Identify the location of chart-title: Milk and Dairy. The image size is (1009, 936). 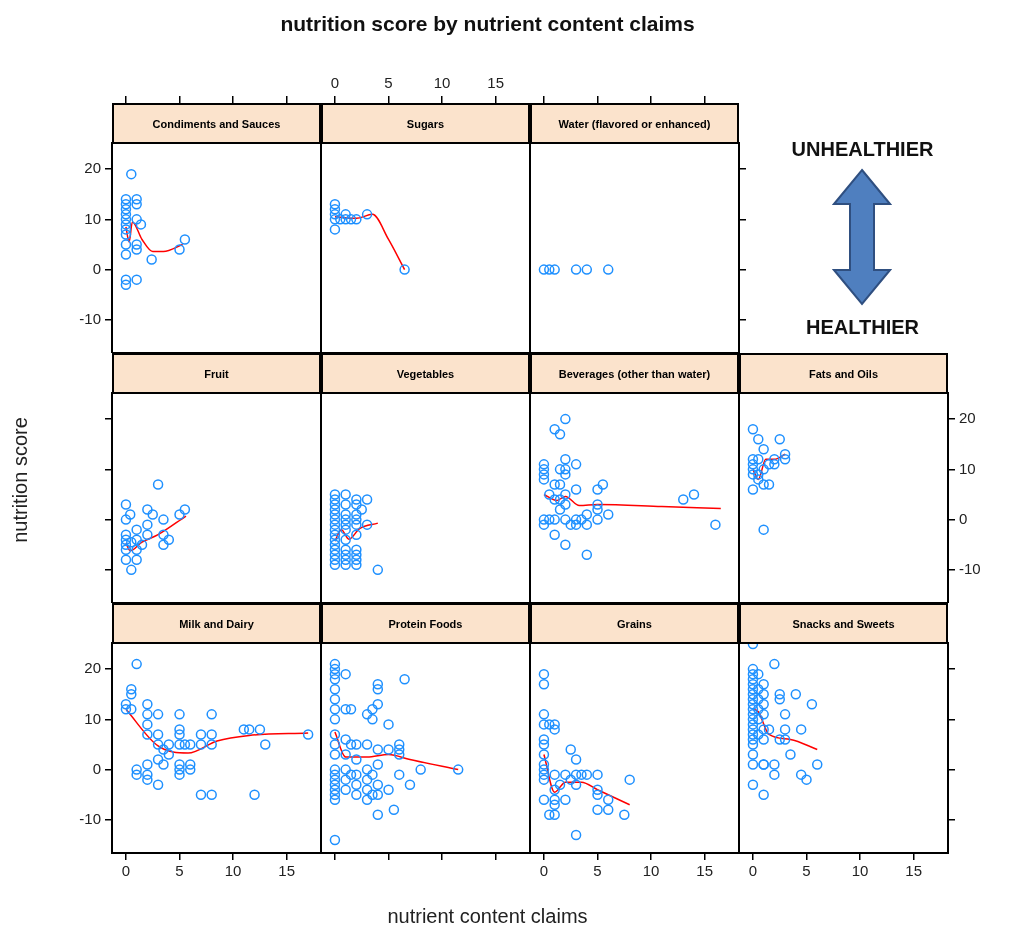
(216, 623).